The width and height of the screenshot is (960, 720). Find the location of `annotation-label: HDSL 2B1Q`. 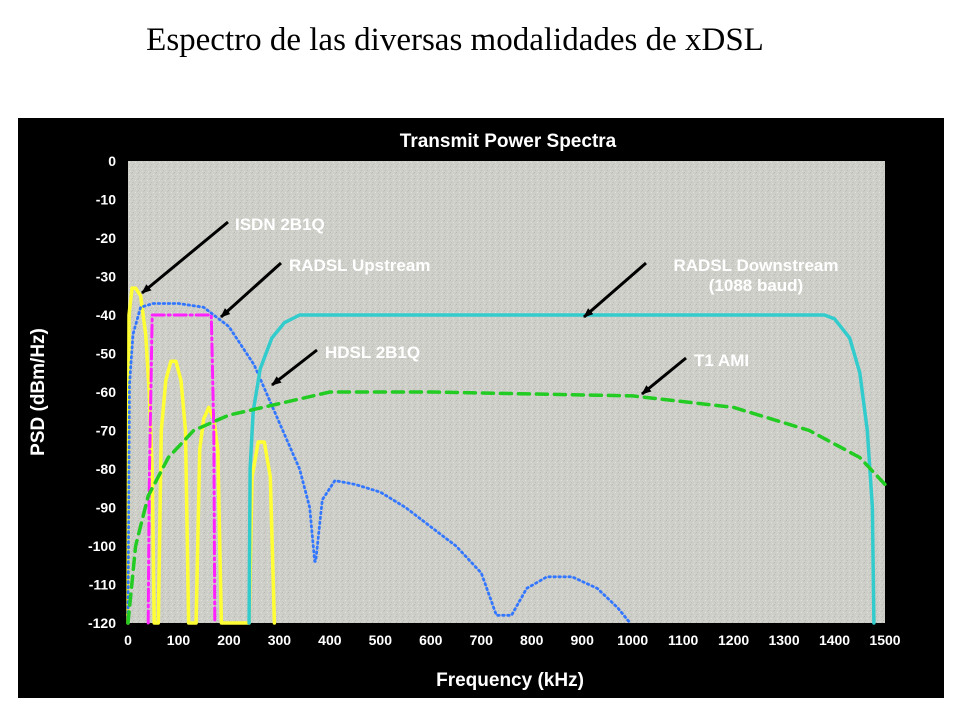

annotation-label: HDSL 2B1Q is located at coordinates (372, 352).